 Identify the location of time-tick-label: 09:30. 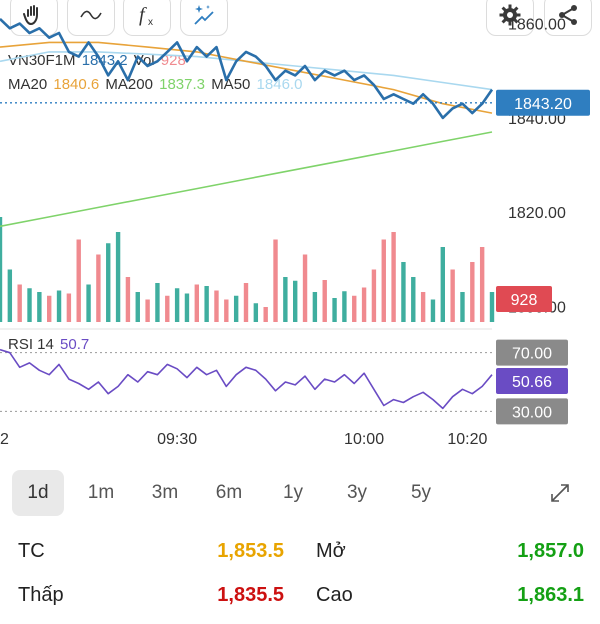
(177, 439).